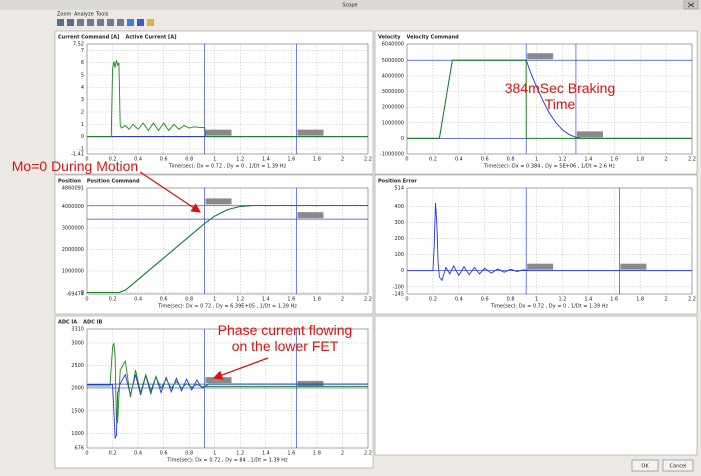  I want to click on ok-button, so click(645, 465).